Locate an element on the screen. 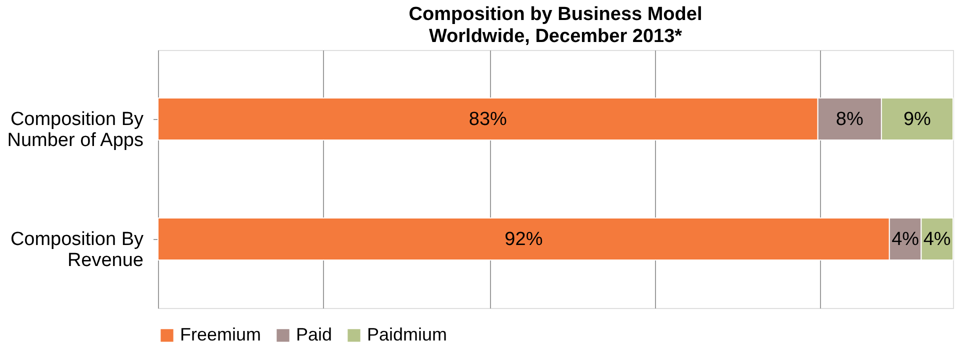  legend-label: Paidmium is located at coordinates (407, 334).